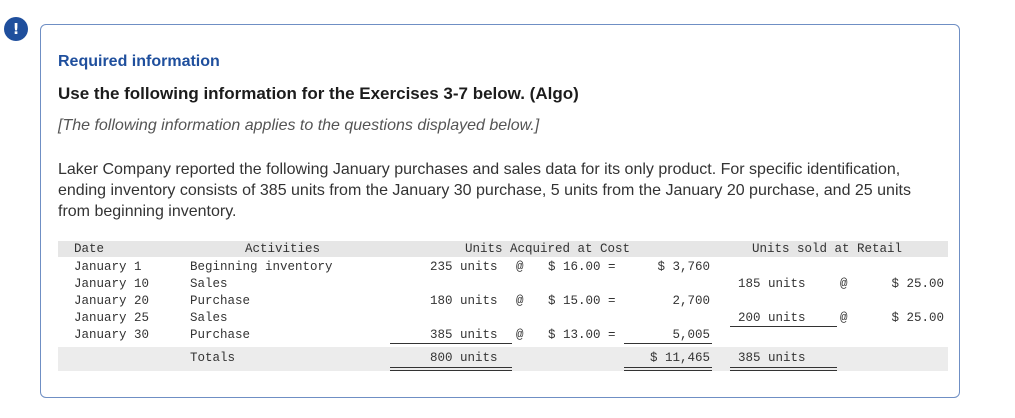 Image resolution: width=1015 pixels, height=418 pixels. Describe the element at coordinates (261, 267) in the screenshot. I see `cell-activity: Beginning inventory` at that location.